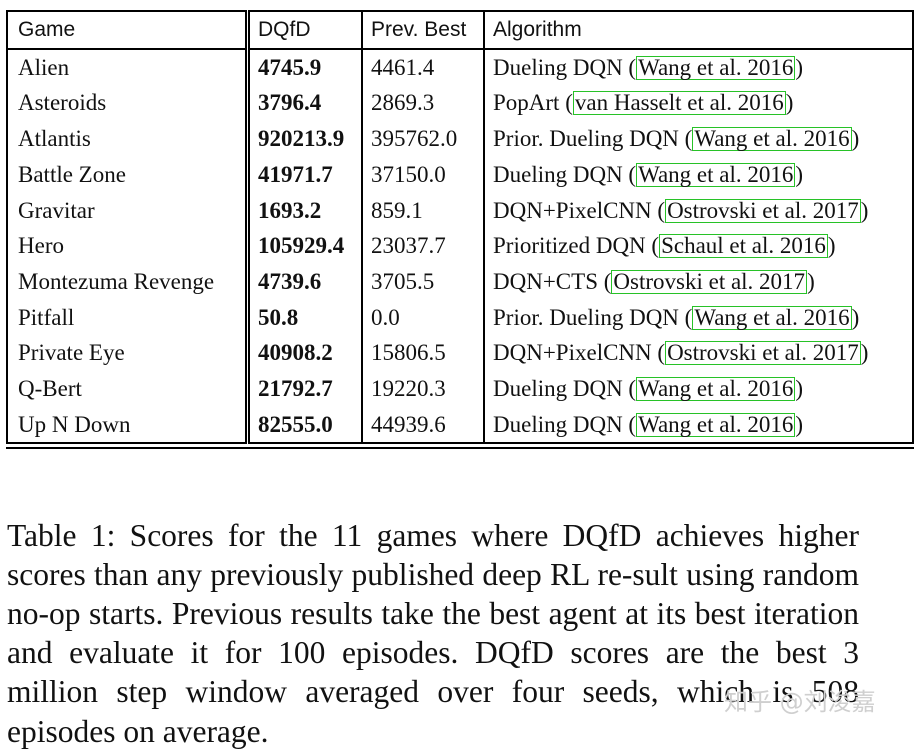  What do you see at coordinates (127, 103) in the screenshot?
I see `cell-game: Asteroids` at bounding box center [127, 103].